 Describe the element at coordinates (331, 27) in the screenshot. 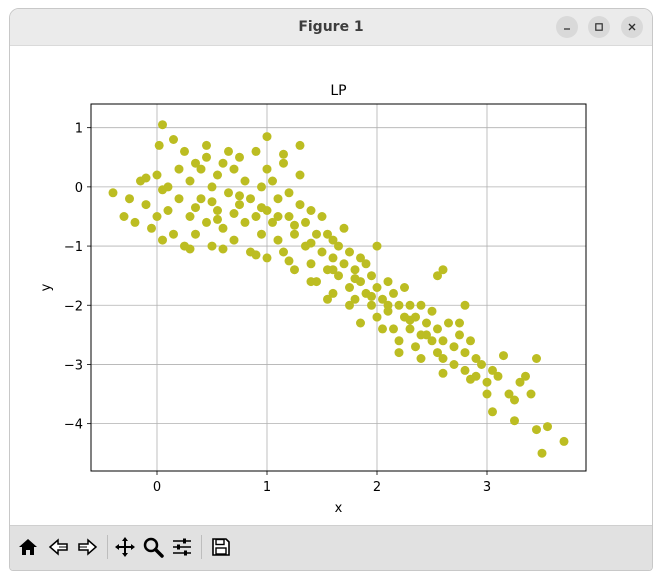

I see `title-bar: Figure 1` at that location.